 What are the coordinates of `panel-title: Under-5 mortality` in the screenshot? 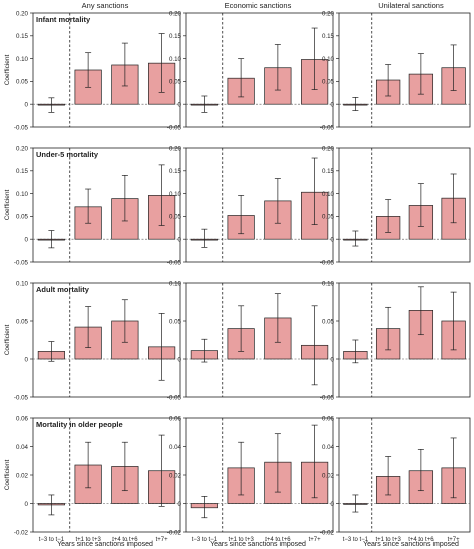 It's located at (67, 154).